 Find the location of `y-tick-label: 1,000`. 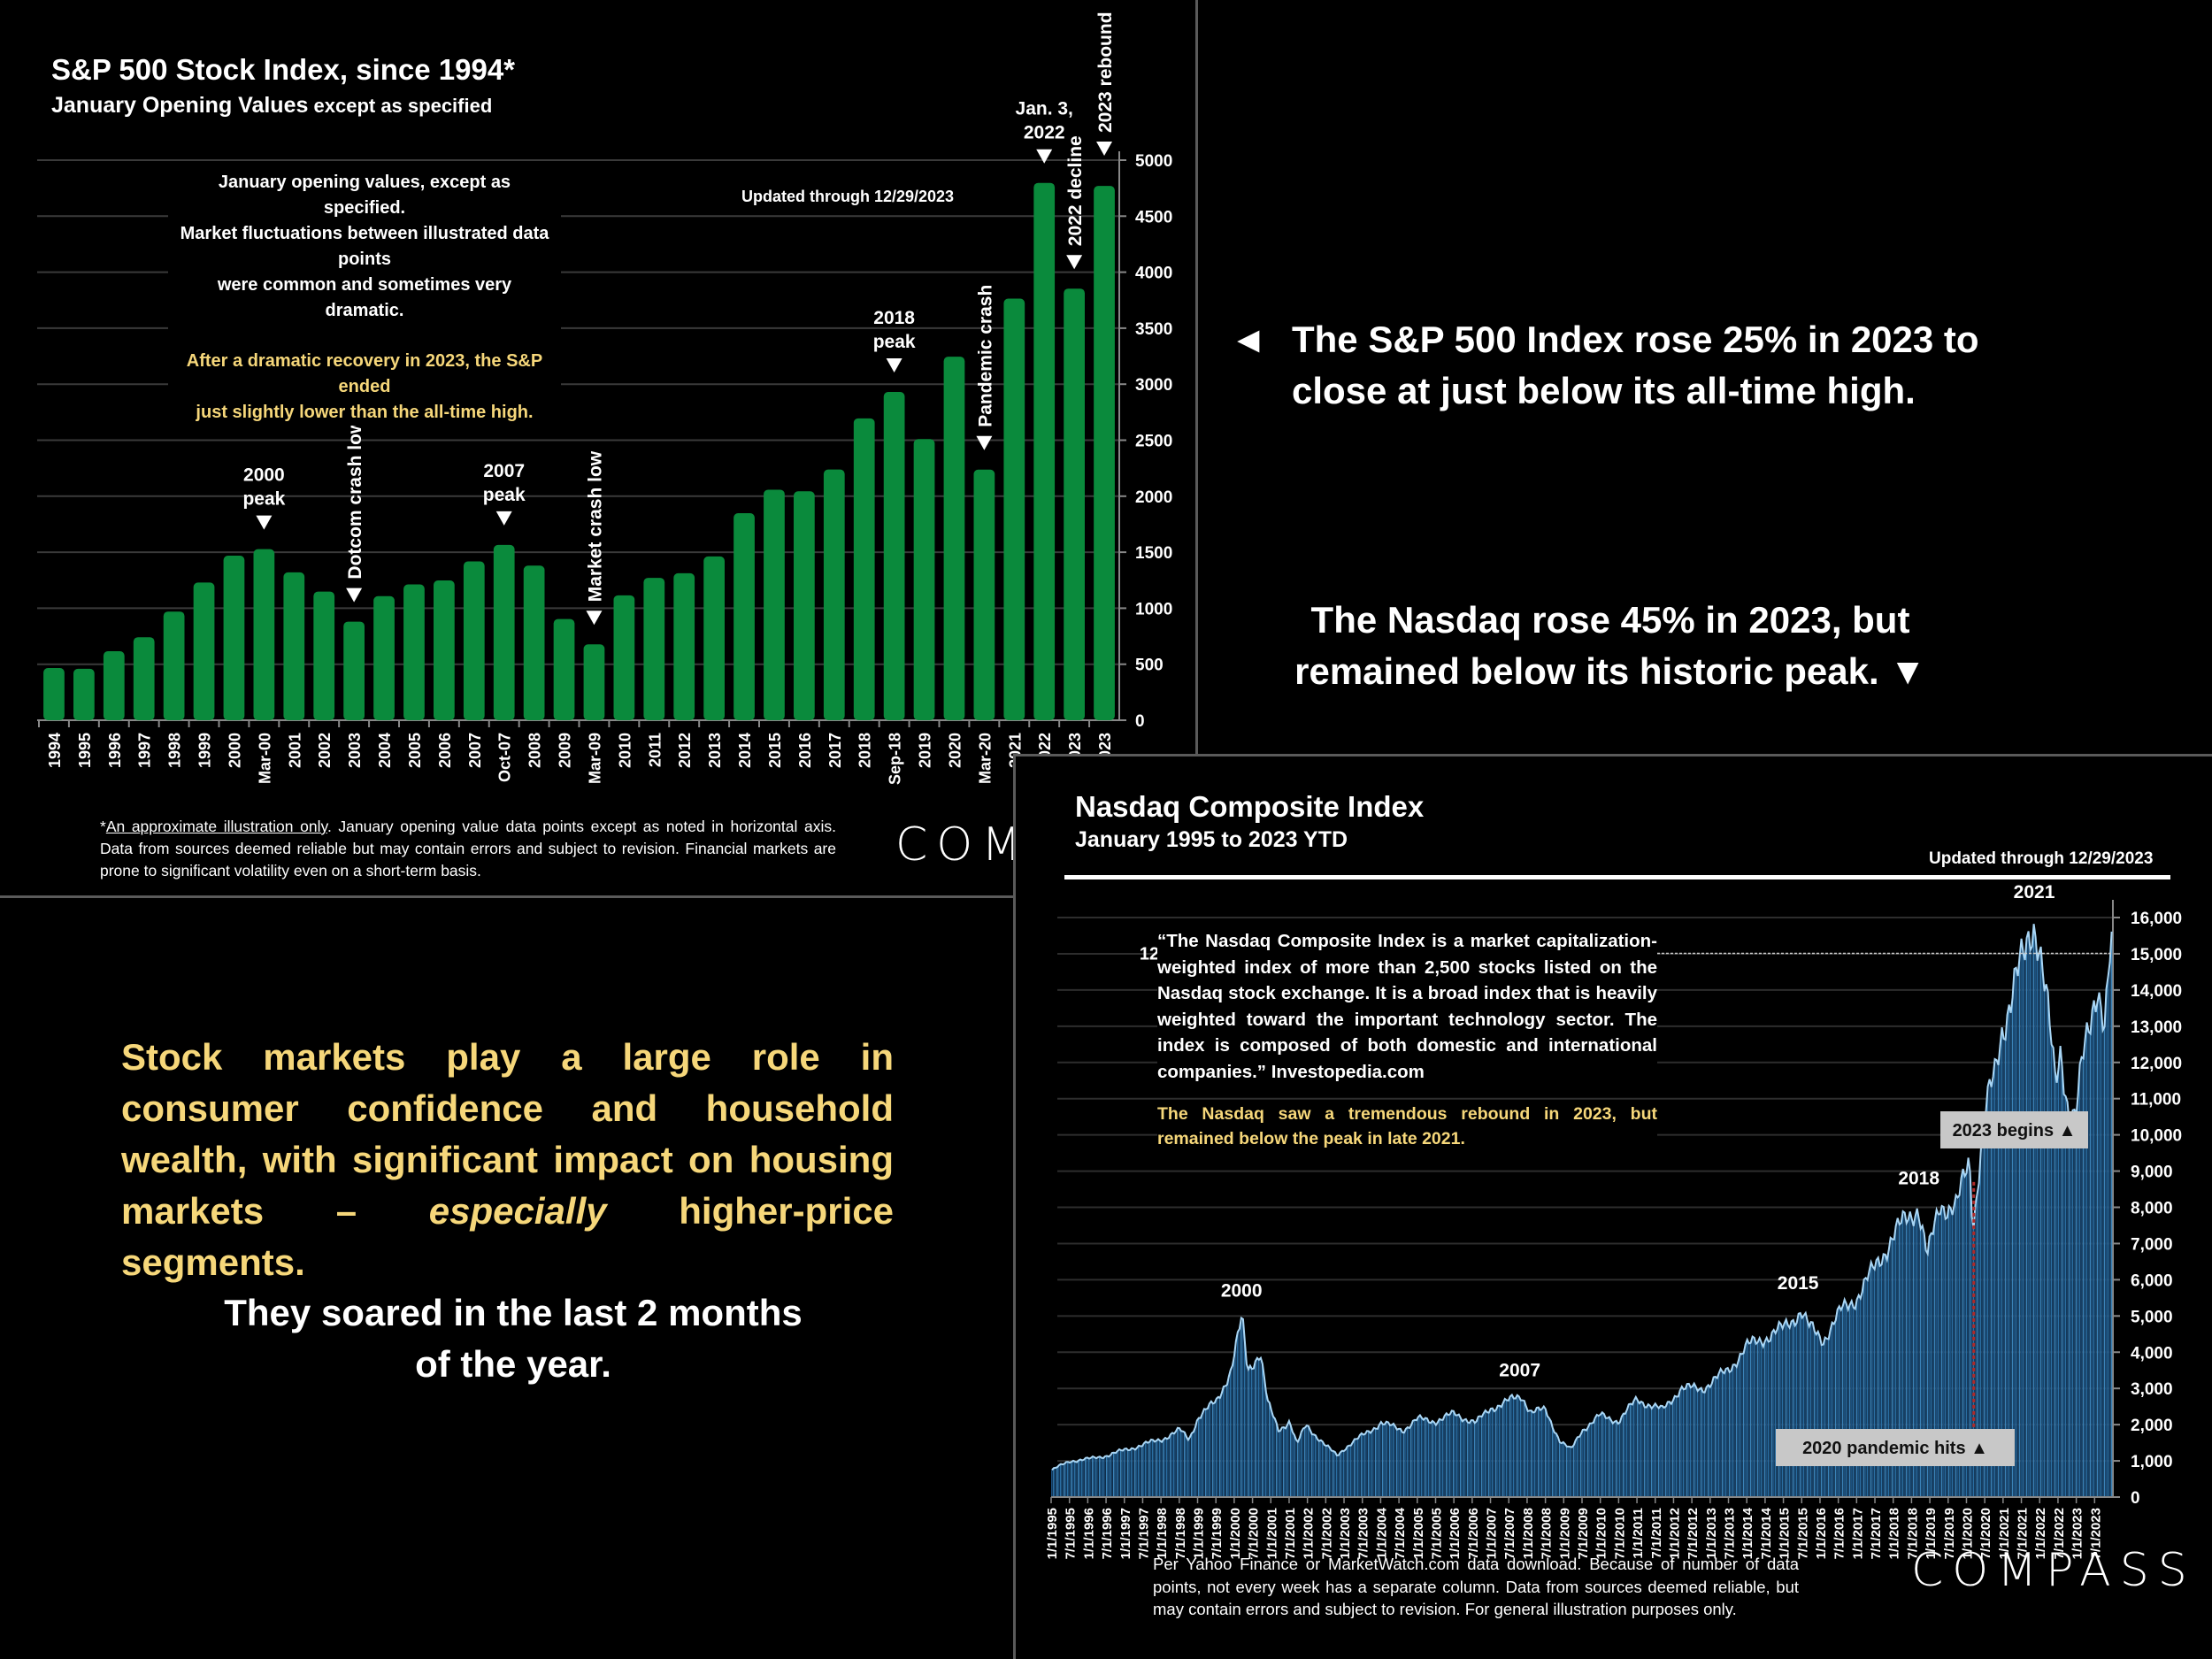

y-tick-label: 1,000 is located at coordinates (2152, 1462).